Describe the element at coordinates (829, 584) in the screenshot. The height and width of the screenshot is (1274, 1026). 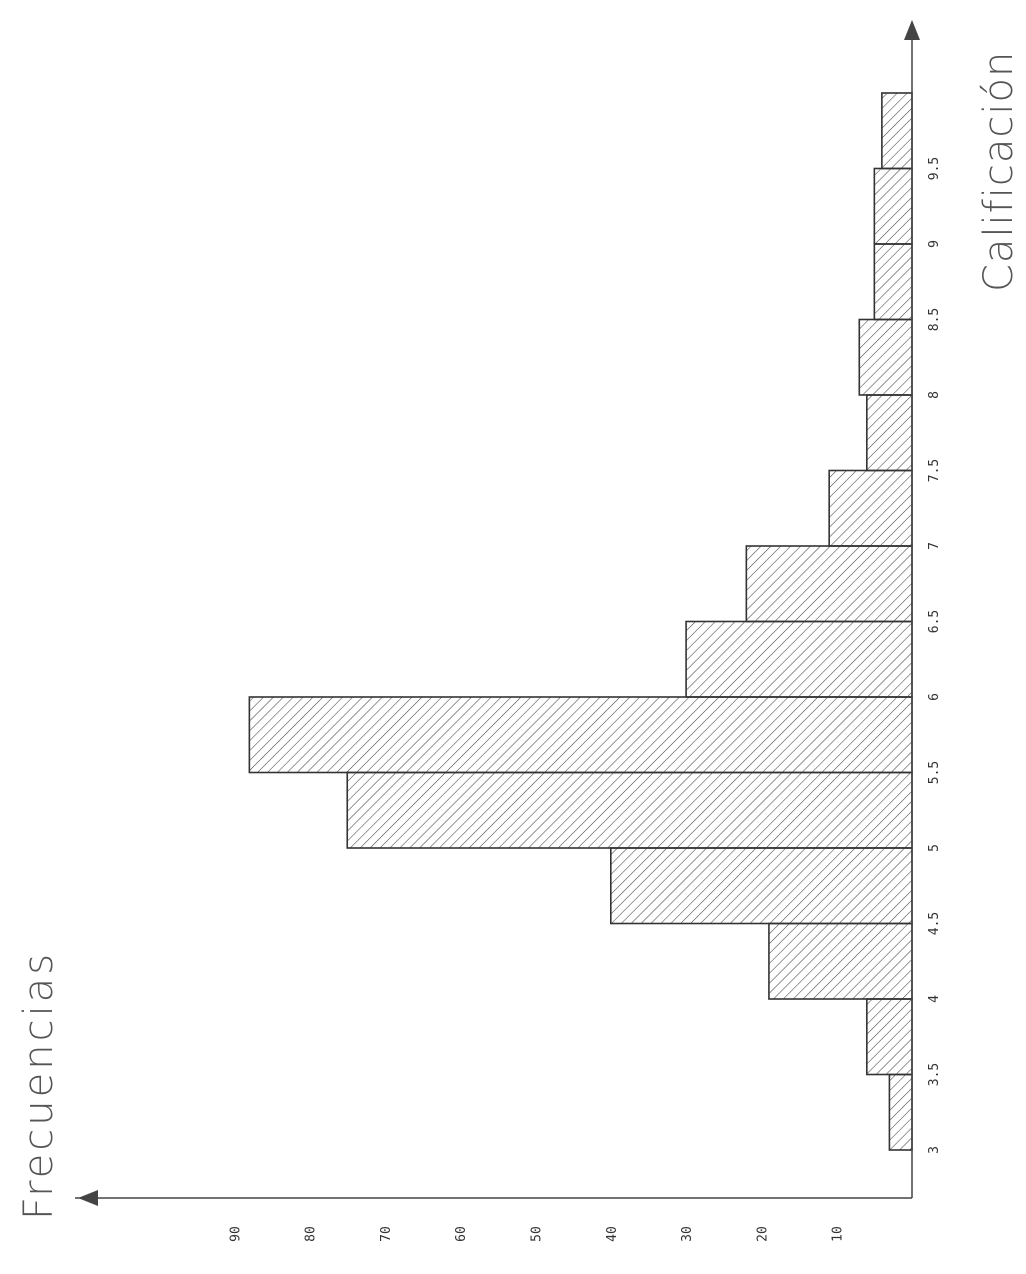
I see `bar-6.5` at that location.